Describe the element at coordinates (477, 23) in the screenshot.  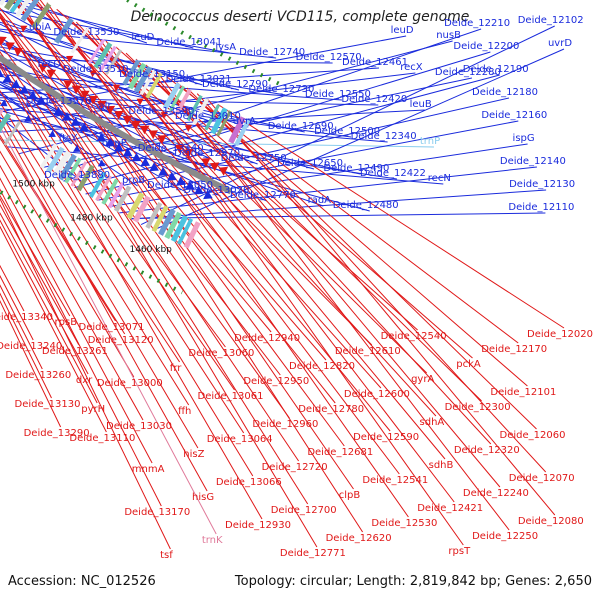
I see `forward-gene-label: Deide_12210` at that location.